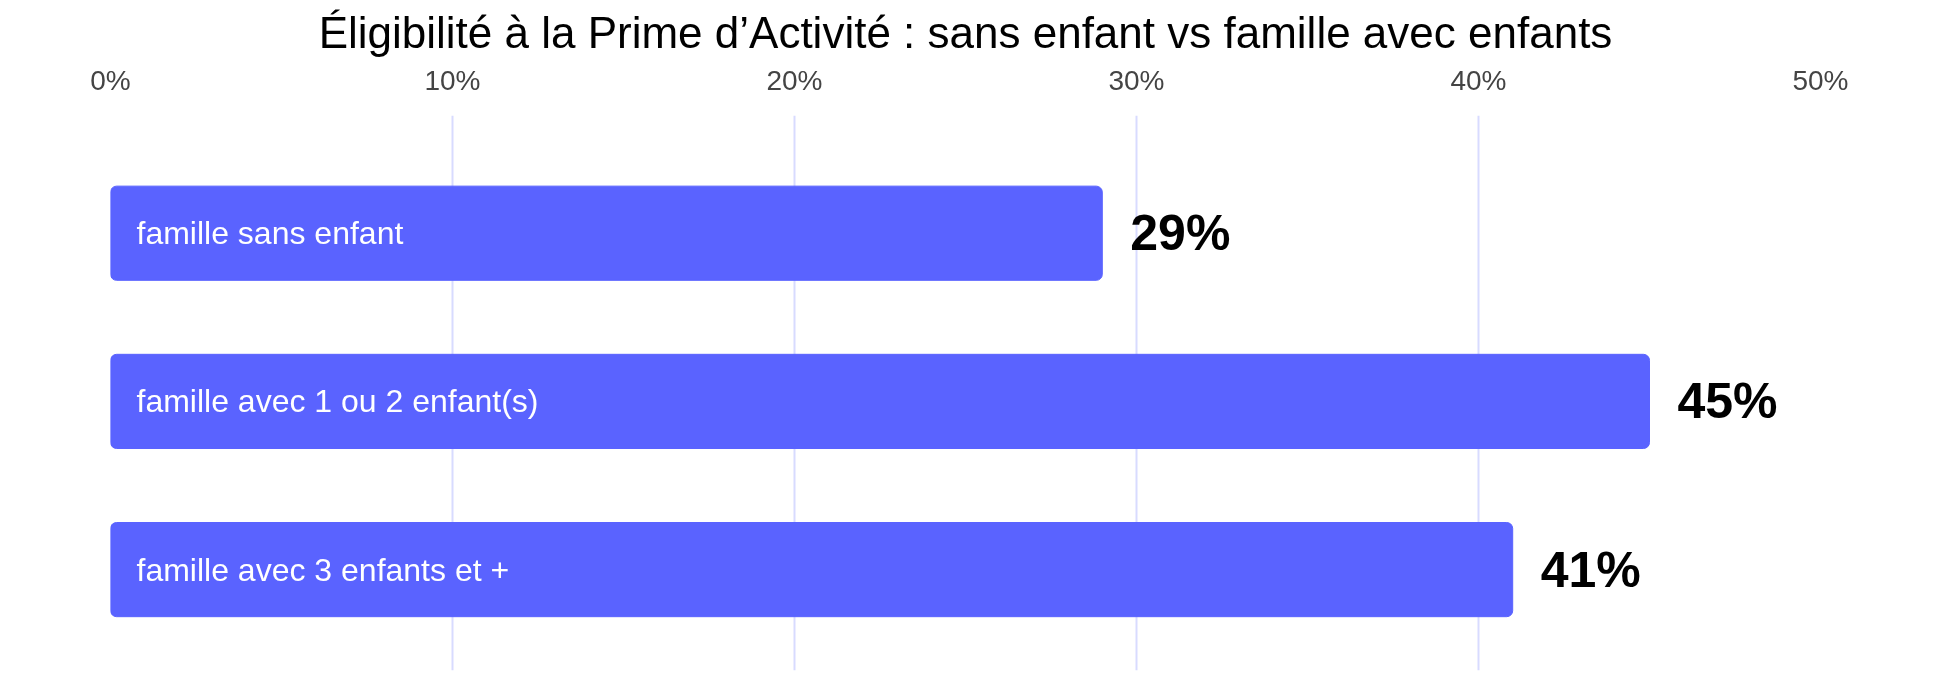 This screenshot has height=681, width=1940. What do you see at coordinates (794, 80) in the screenshot?
I see `x-tick-label: 20%` at bounding box center [794, 80].